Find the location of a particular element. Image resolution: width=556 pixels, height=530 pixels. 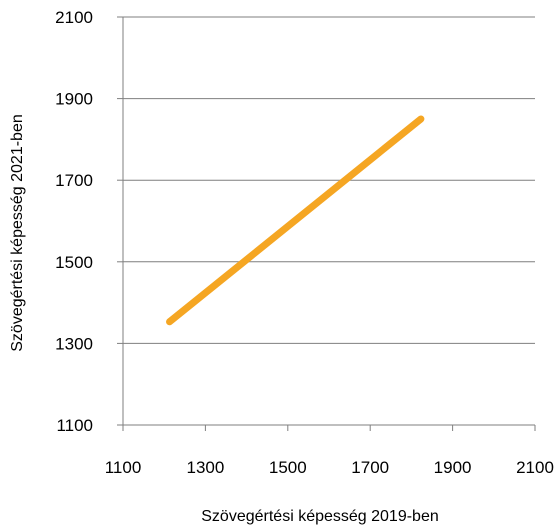

x-tick-label: 1900 is located at coordinates (453, 467).